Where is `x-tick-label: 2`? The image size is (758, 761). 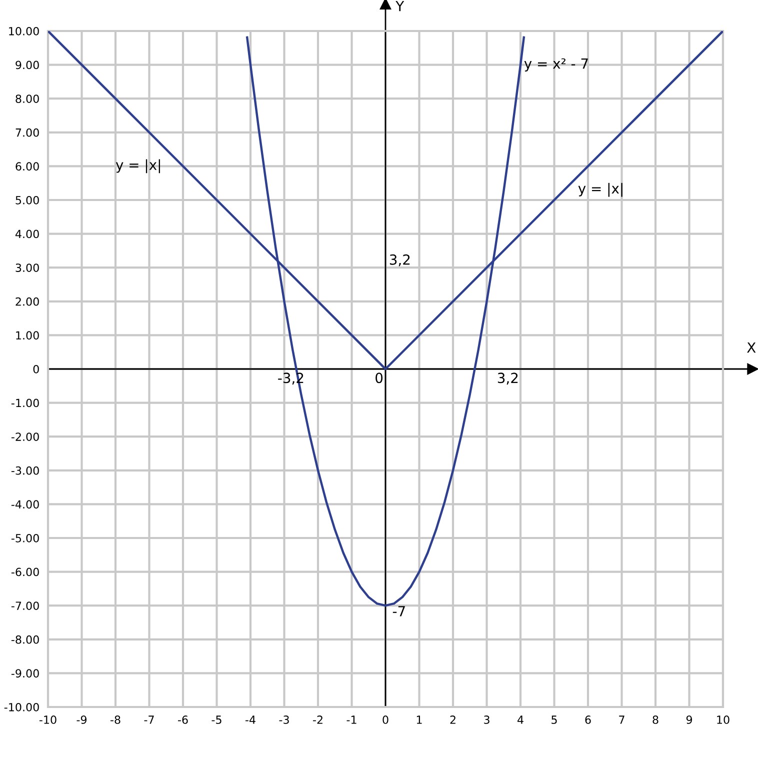 x-tick-label: 2 is located at coordinates (453, 720).